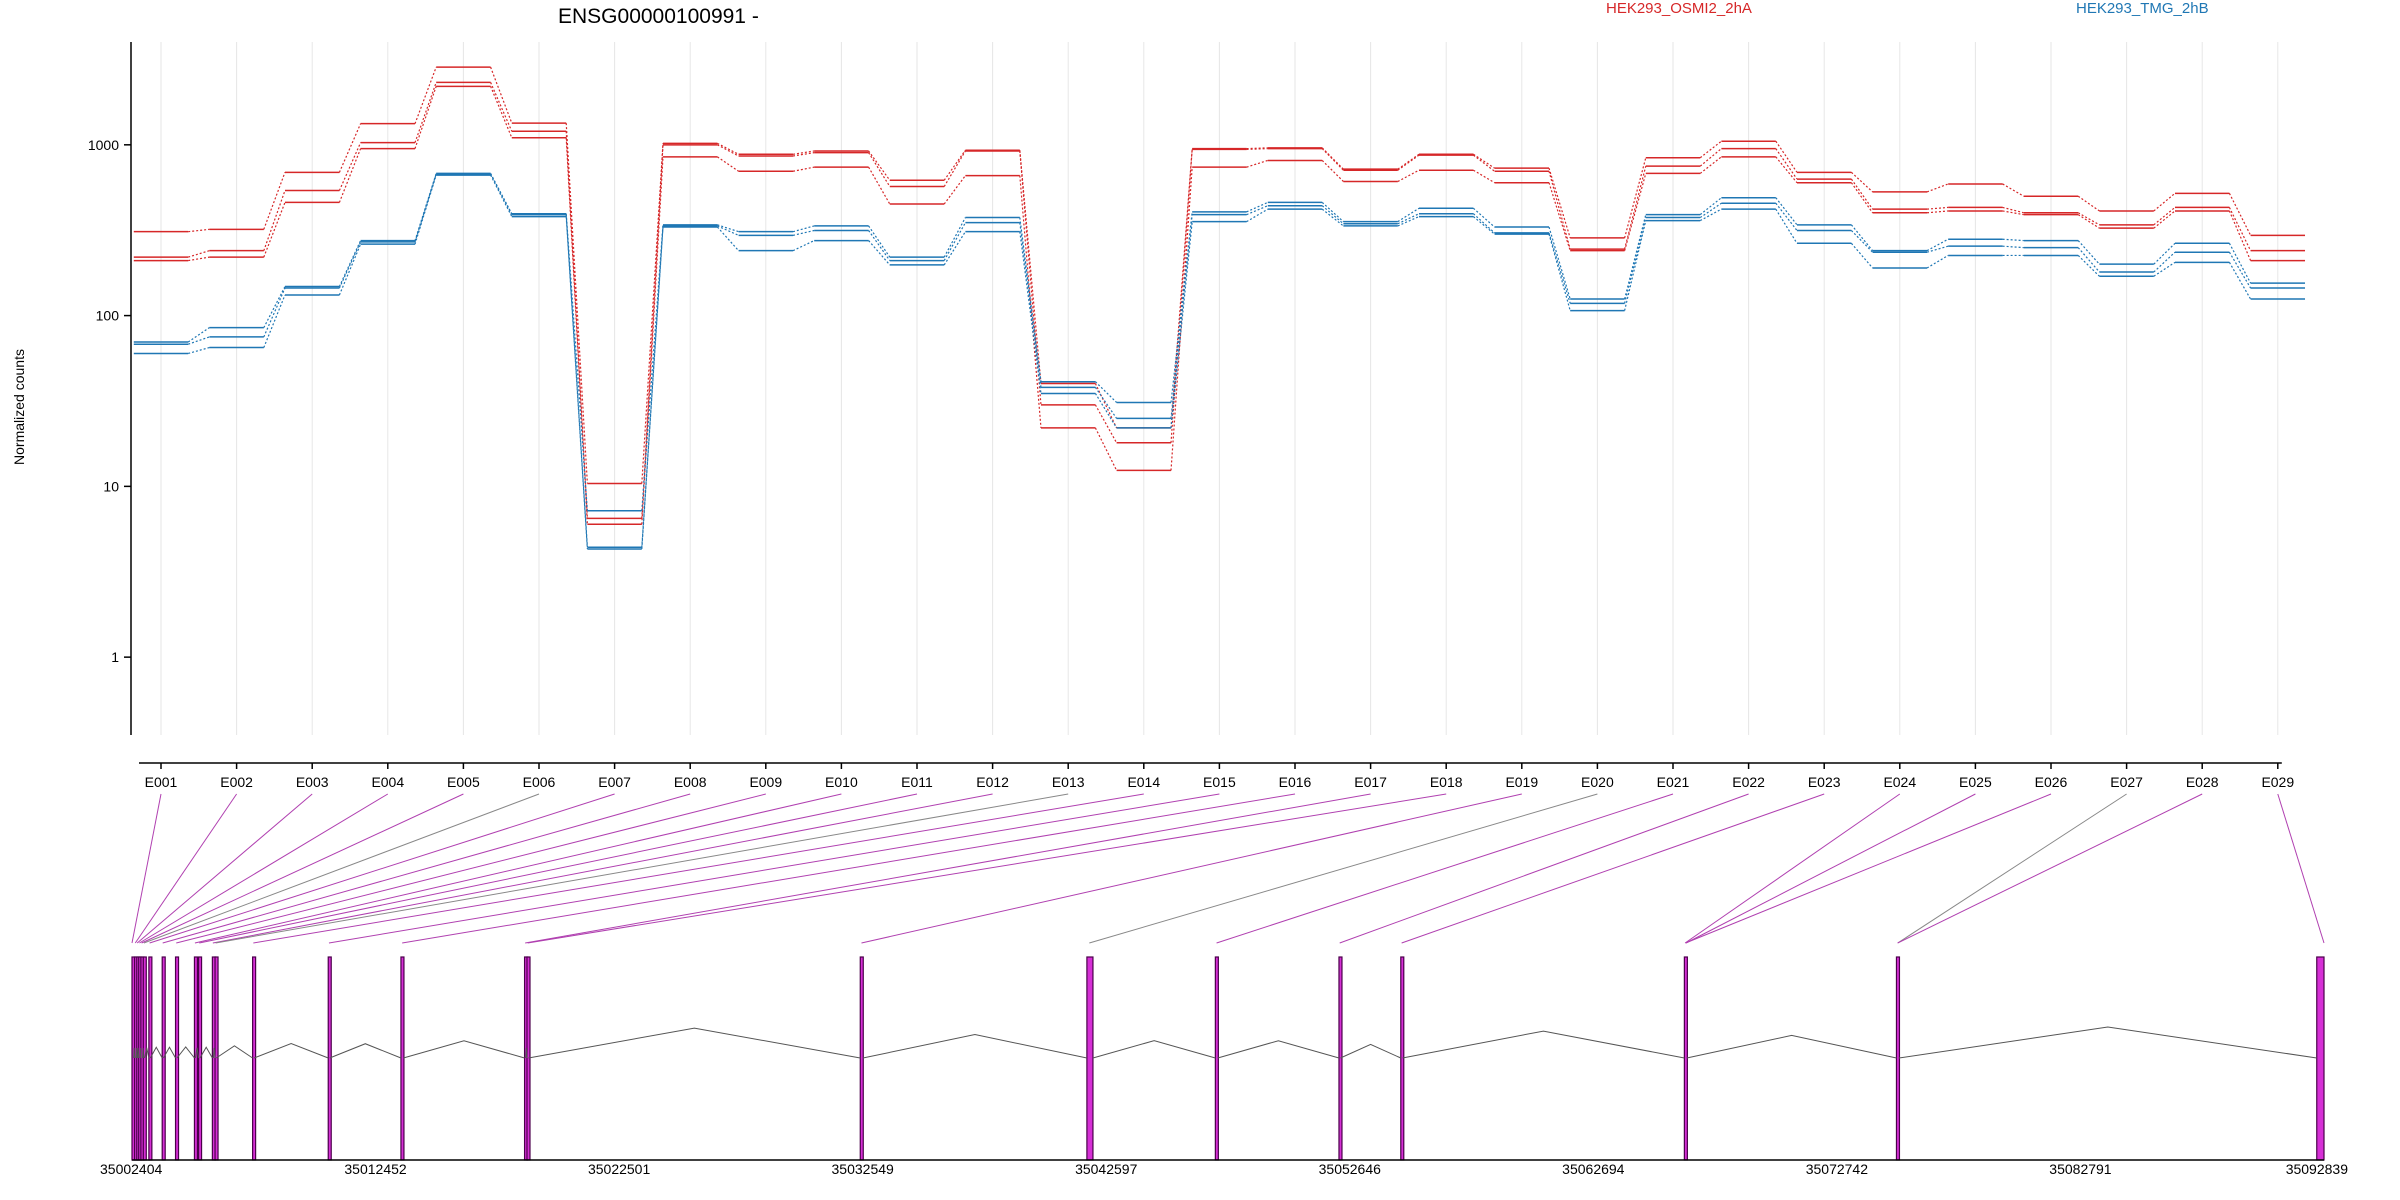 The image size is (2400, 1200). What do you see at coordinates (1350, 1169) in the screenshot?
I see `genomic-coordinate-label: 35052646` at bounding box center [1350, 1169].